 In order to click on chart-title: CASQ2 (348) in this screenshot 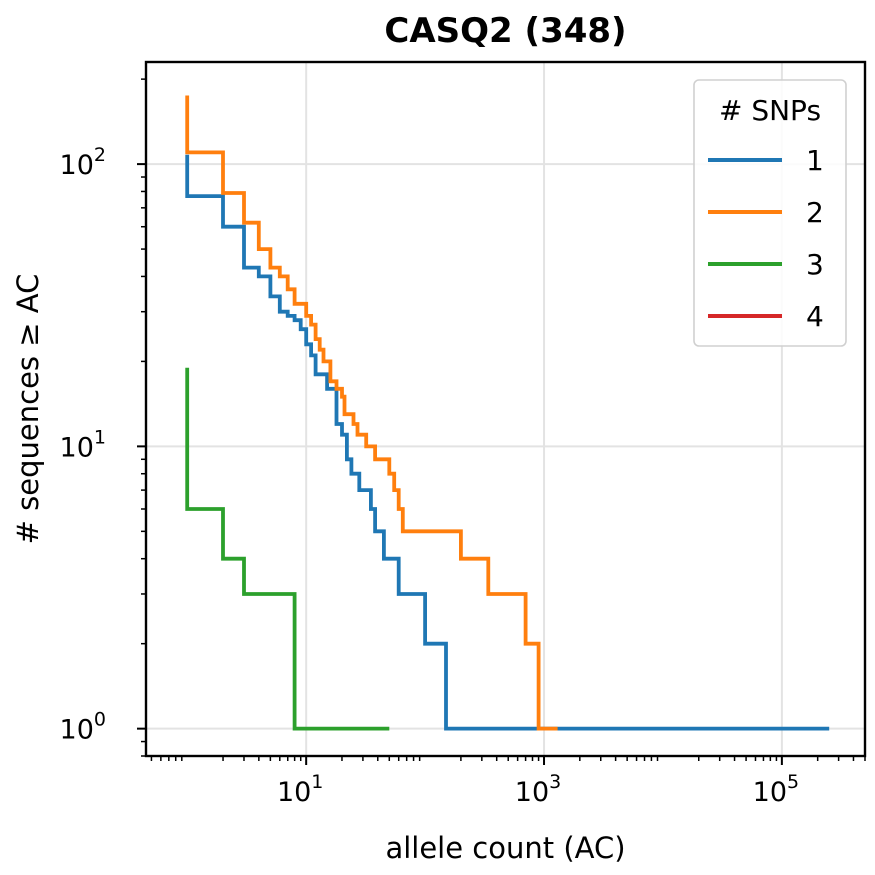, I will do `click(505, 31)`.